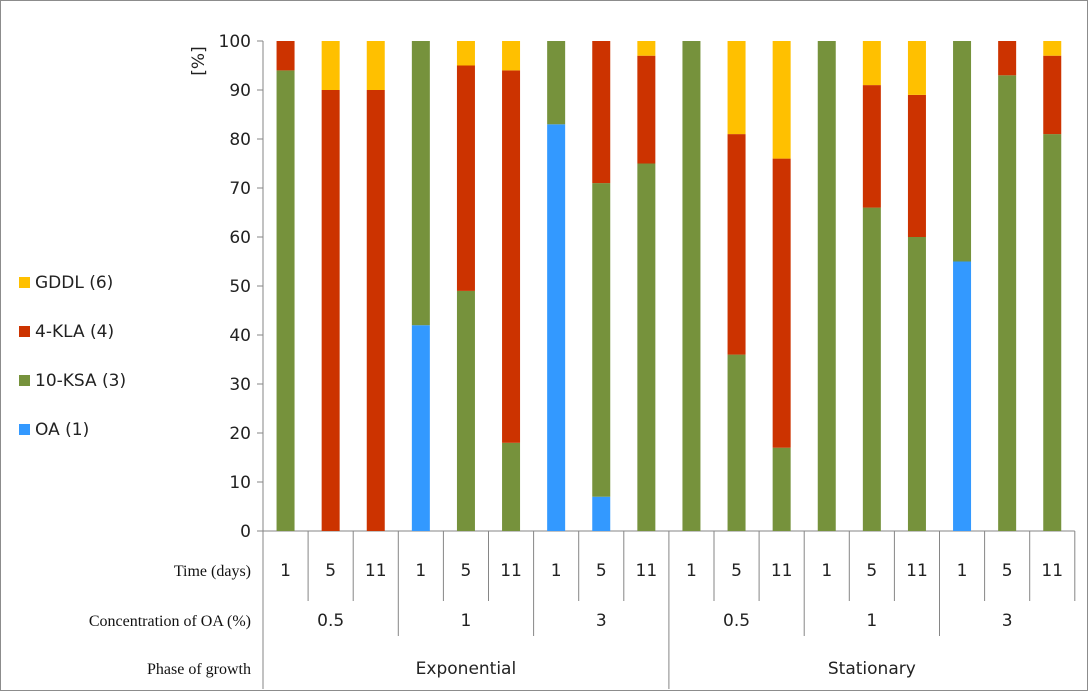 Image resolution: width=1088 pixels, height=692 pixels. Describe the element at coordinates (240, 140) in the screenshot. I see `y-tick-label: 80` at that location.